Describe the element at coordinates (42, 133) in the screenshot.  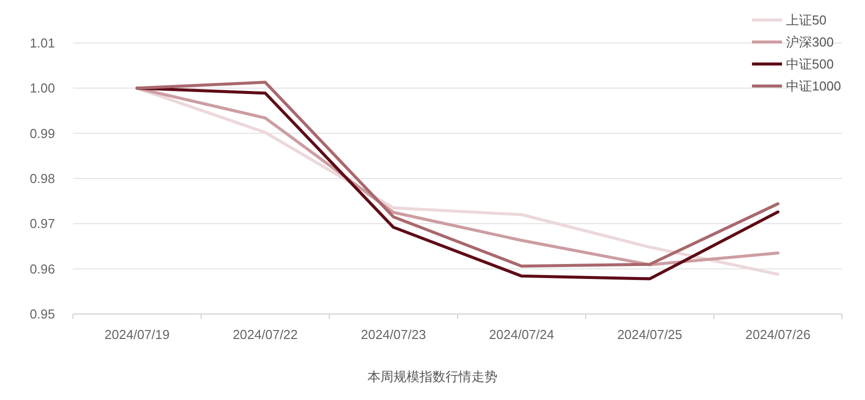
I see `y-tick-label: 0.99` at that location.